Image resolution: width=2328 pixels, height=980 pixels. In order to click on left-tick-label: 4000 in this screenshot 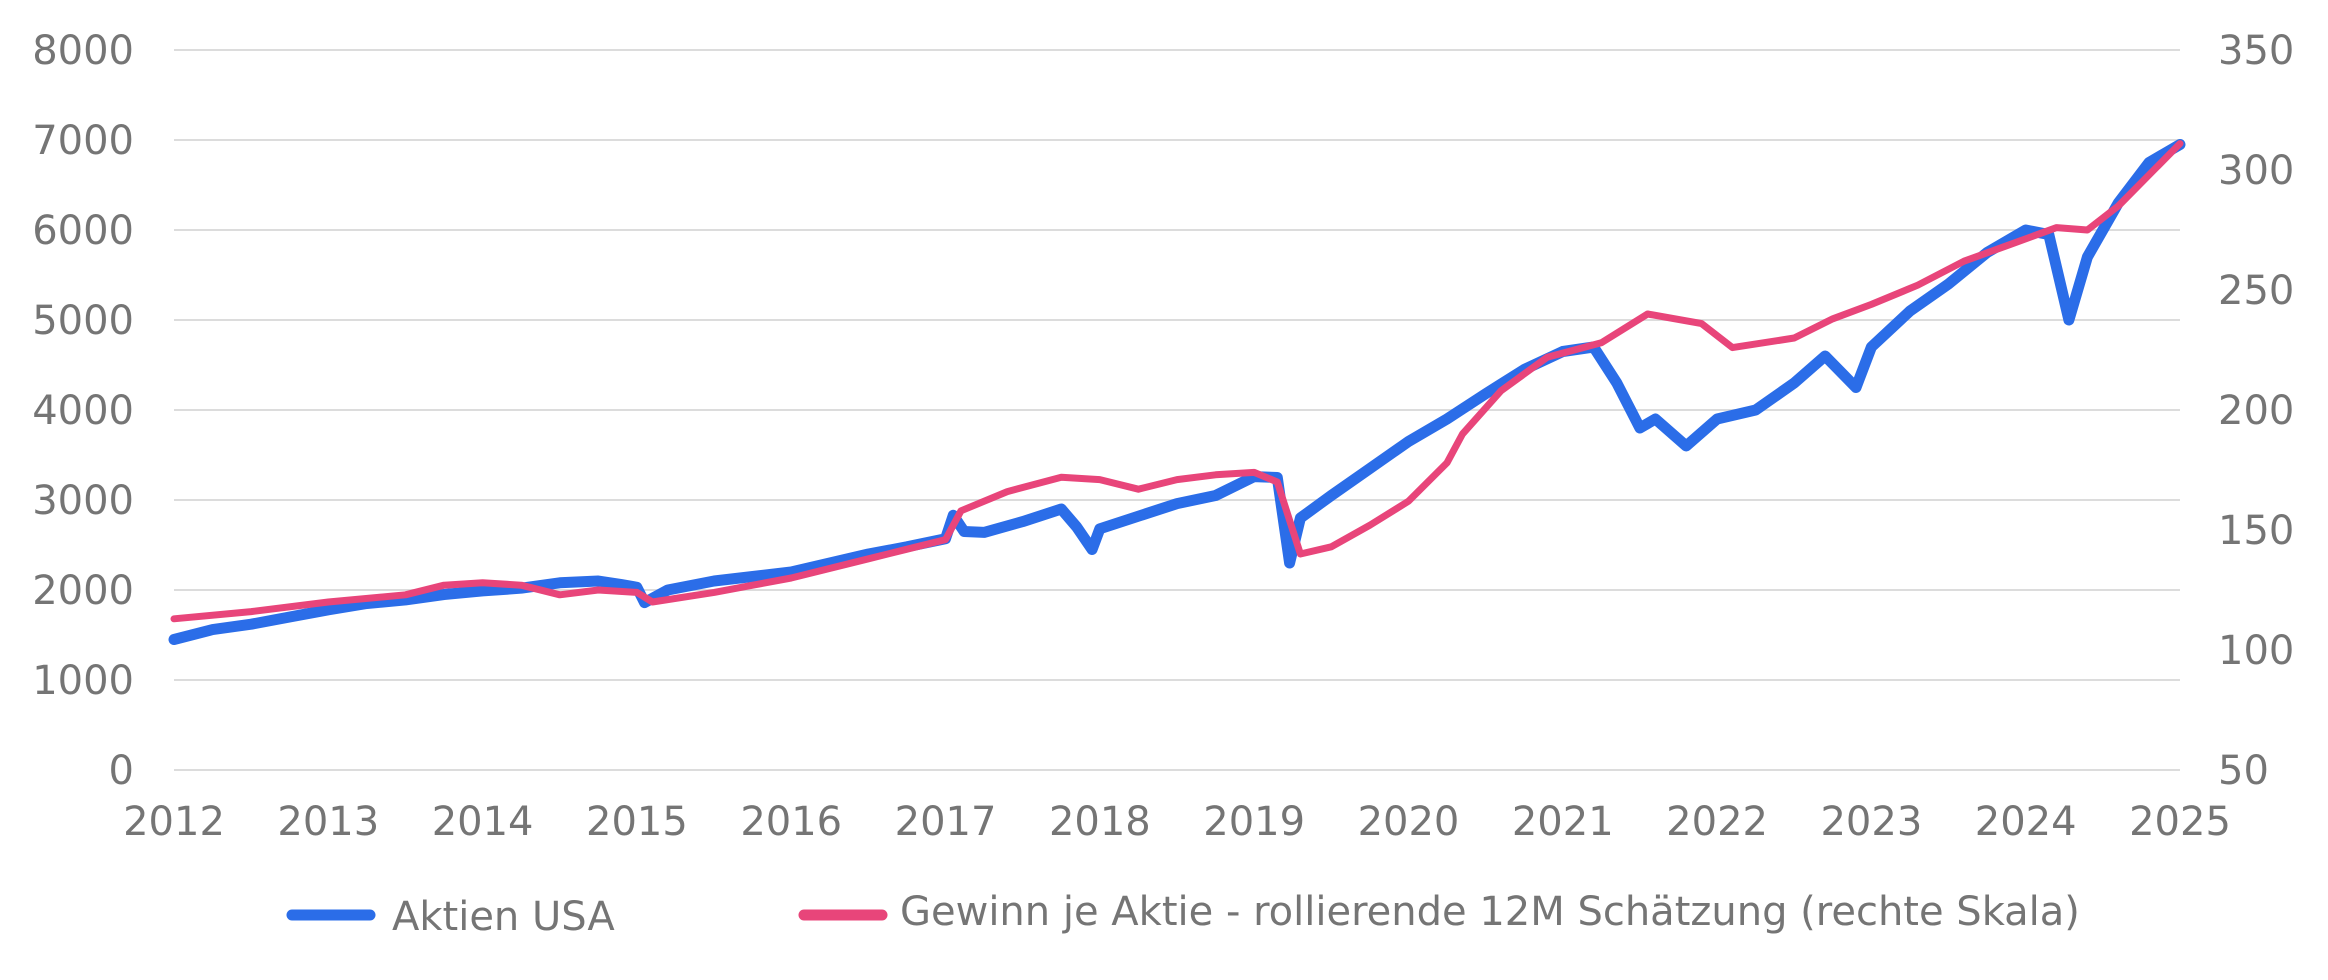, I will do `click(83, 411)`.